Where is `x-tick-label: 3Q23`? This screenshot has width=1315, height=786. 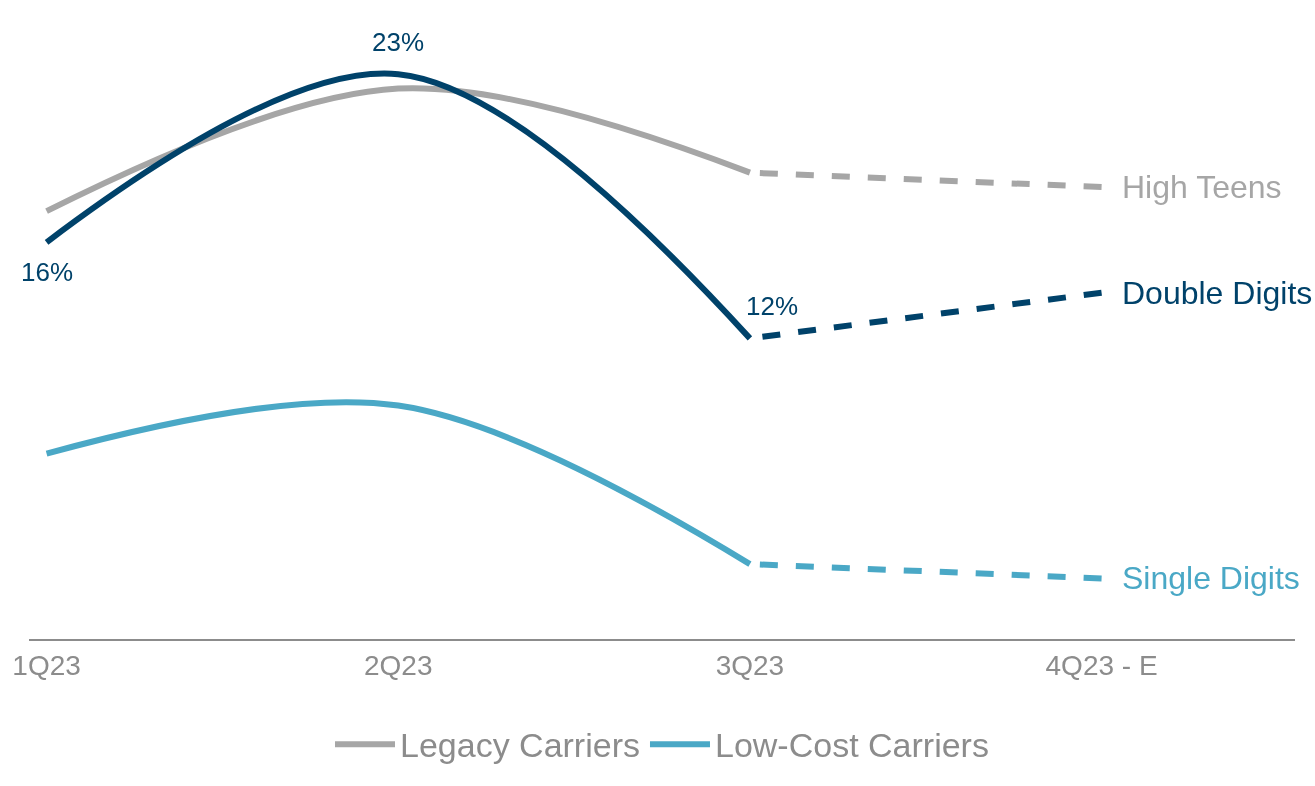
x-tick-label: 3Q23 is located at coordinates (750, 665).